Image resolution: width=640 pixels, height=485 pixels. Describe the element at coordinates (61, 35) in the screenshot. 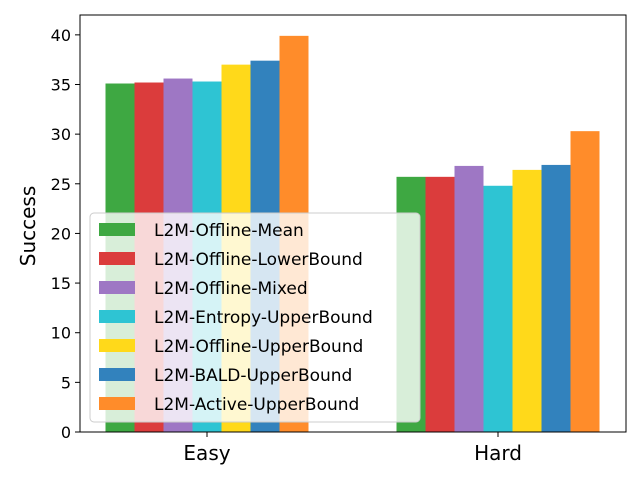

I see `y-tick-label: 40` at that location.